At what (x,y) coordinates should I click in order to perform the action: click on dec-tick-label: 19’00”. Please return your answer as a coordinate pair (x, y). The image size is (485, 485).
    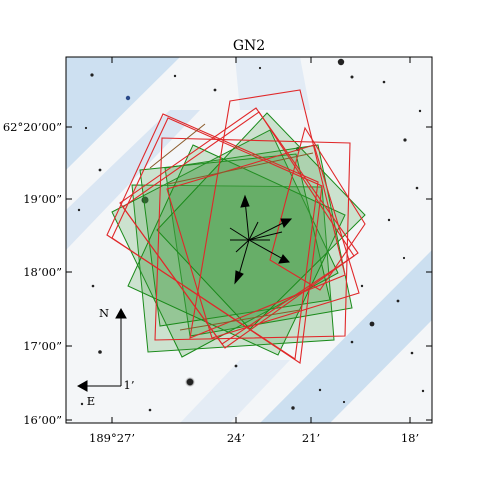
    Looking at the image, I should click on (42, 199).